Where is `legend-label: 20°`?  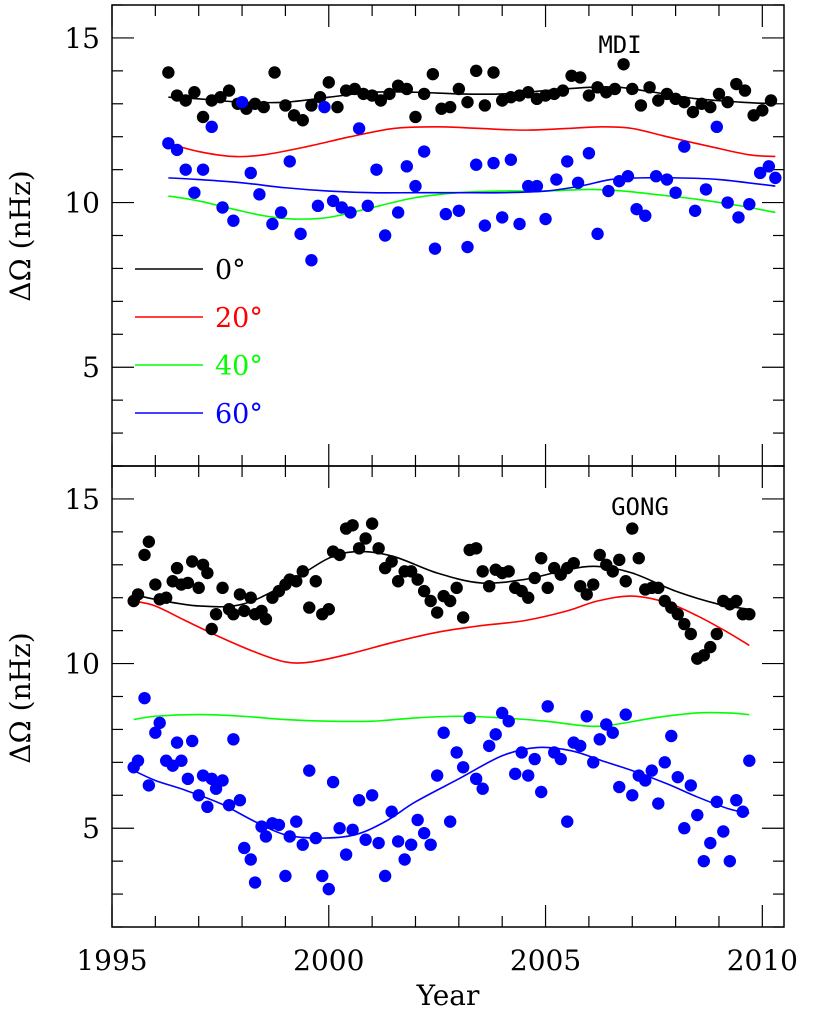 legend-label: 20° is located at coordinates (239, 318).